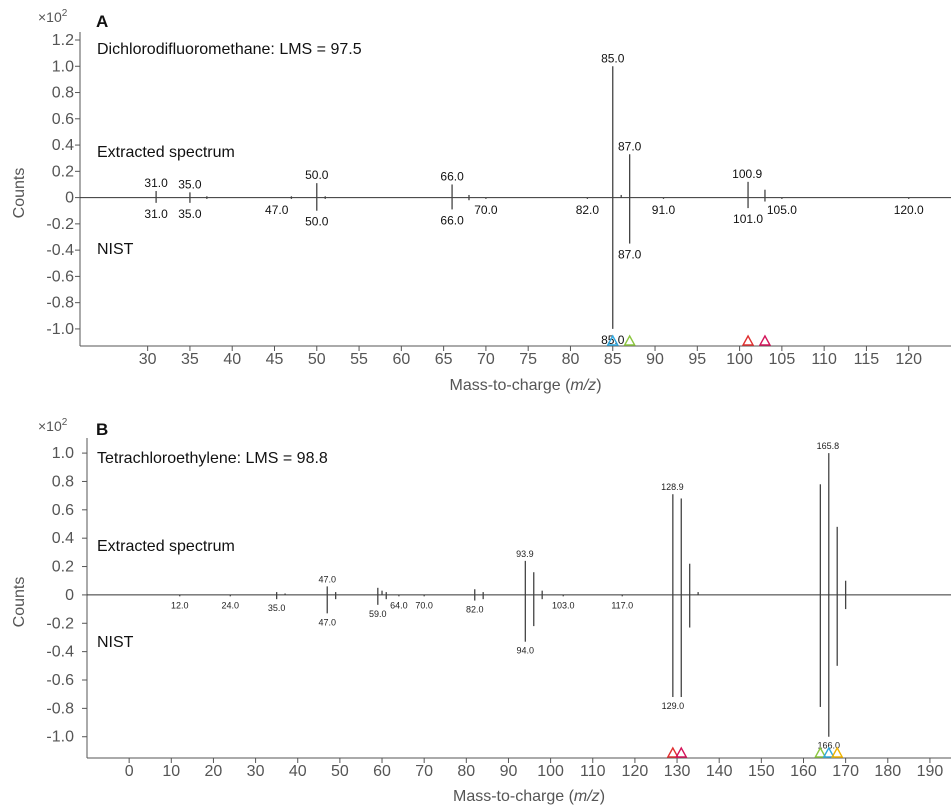  What do you see at coordinates (664, 210) in the screenshot?
I see `peak-label: 91.0` at bounding box center [664, 210].